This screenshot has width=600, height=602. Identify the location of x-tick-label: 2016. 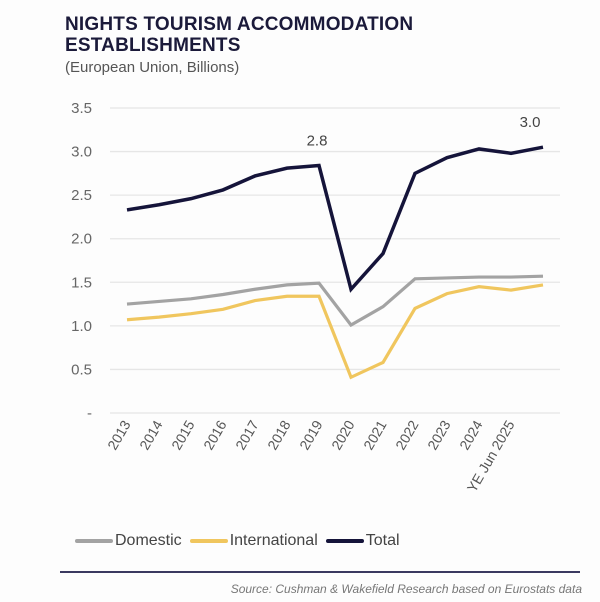
(215, 434).